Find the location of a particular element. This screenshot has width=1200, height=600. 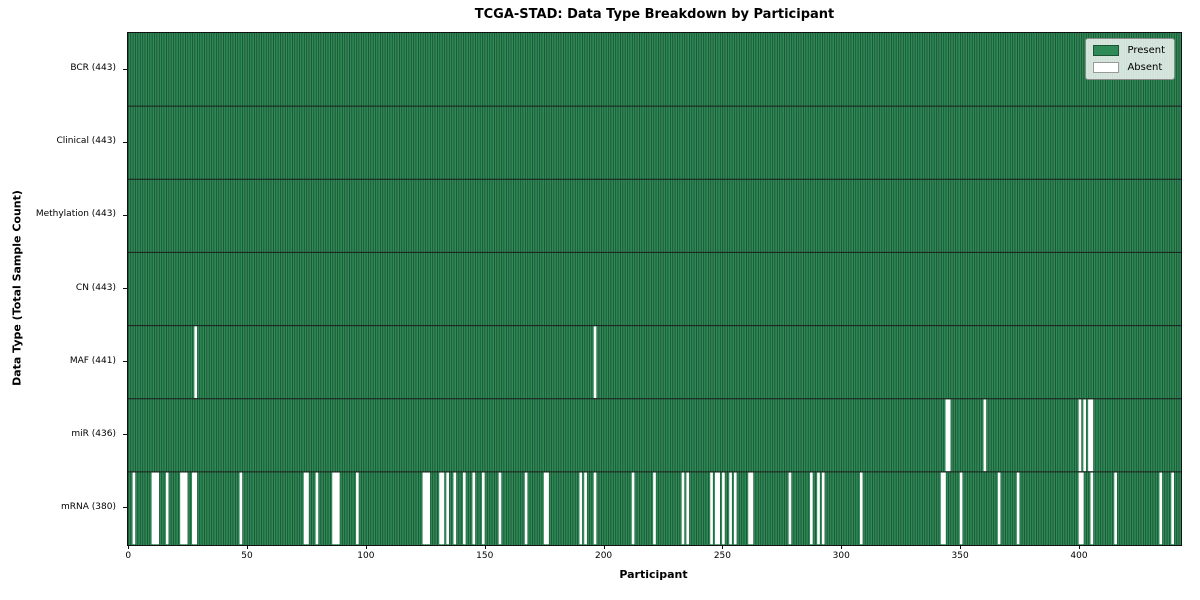

x-axis-label: Participant is located at coordinates (653, 574).